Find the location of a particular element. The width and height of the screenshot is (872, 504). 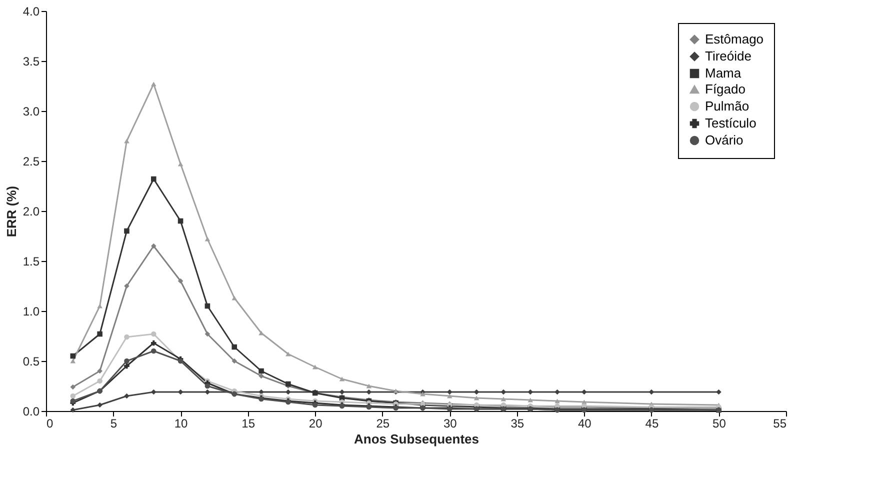

legend-label: Tireóide is located at coordinates (728, 56).